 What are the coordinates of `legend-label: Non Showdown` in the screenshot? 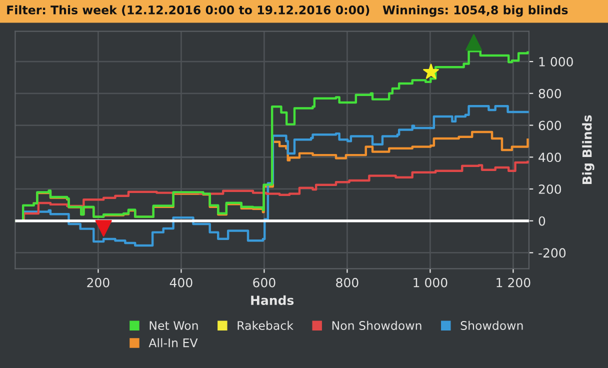 It's located at (377, 325).